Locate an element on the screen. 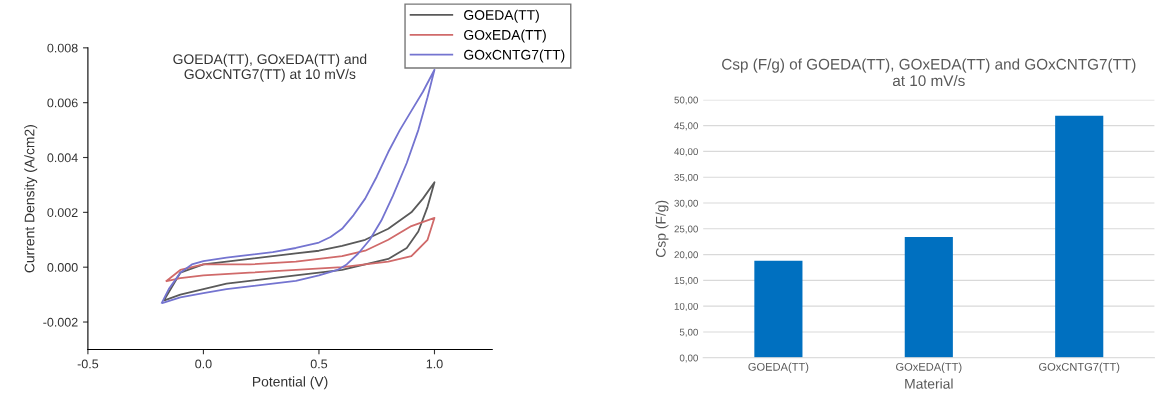 The width and height of the screenshot is (1172, 416). y-tick-label: 0.008 is located at coordinates (62, 48).